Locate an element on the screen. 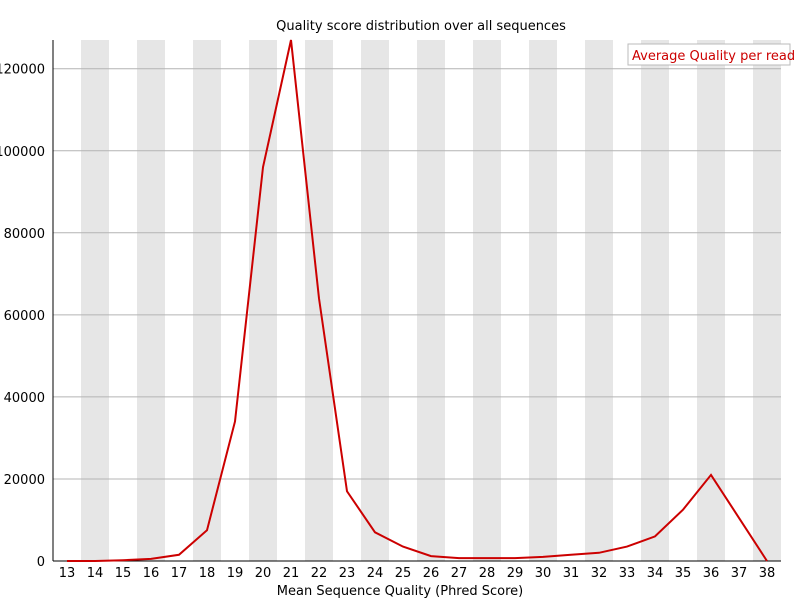  legend-box is located at coordinates (709, 54).